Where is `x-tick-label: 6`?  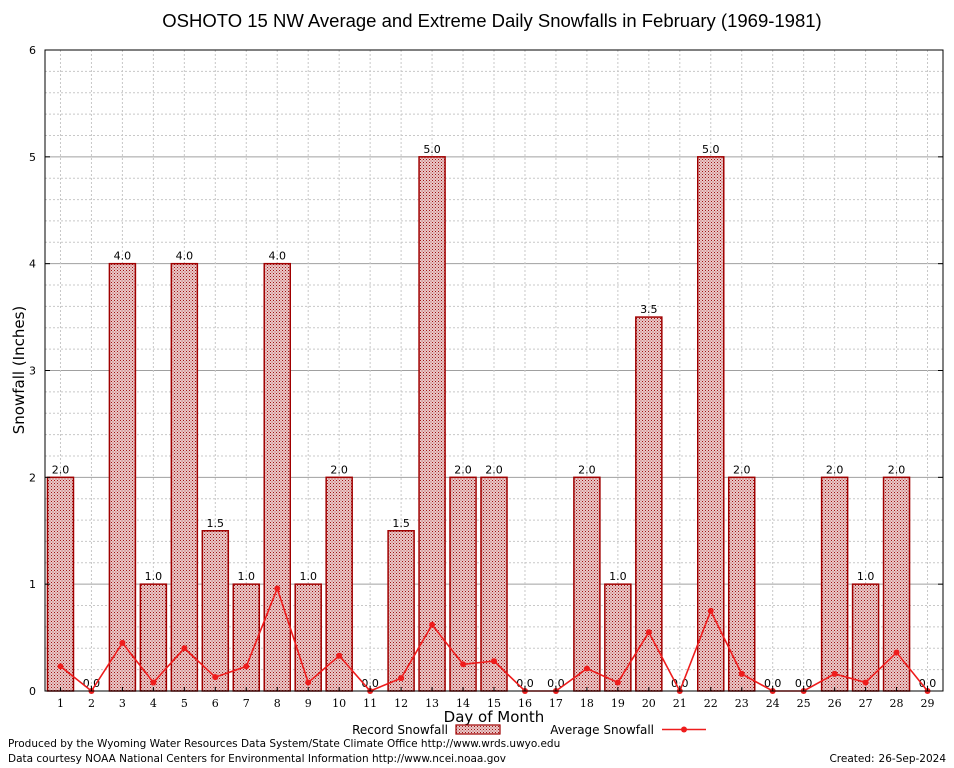
x-tick-label: 6 is located at coordinates (215, 703).